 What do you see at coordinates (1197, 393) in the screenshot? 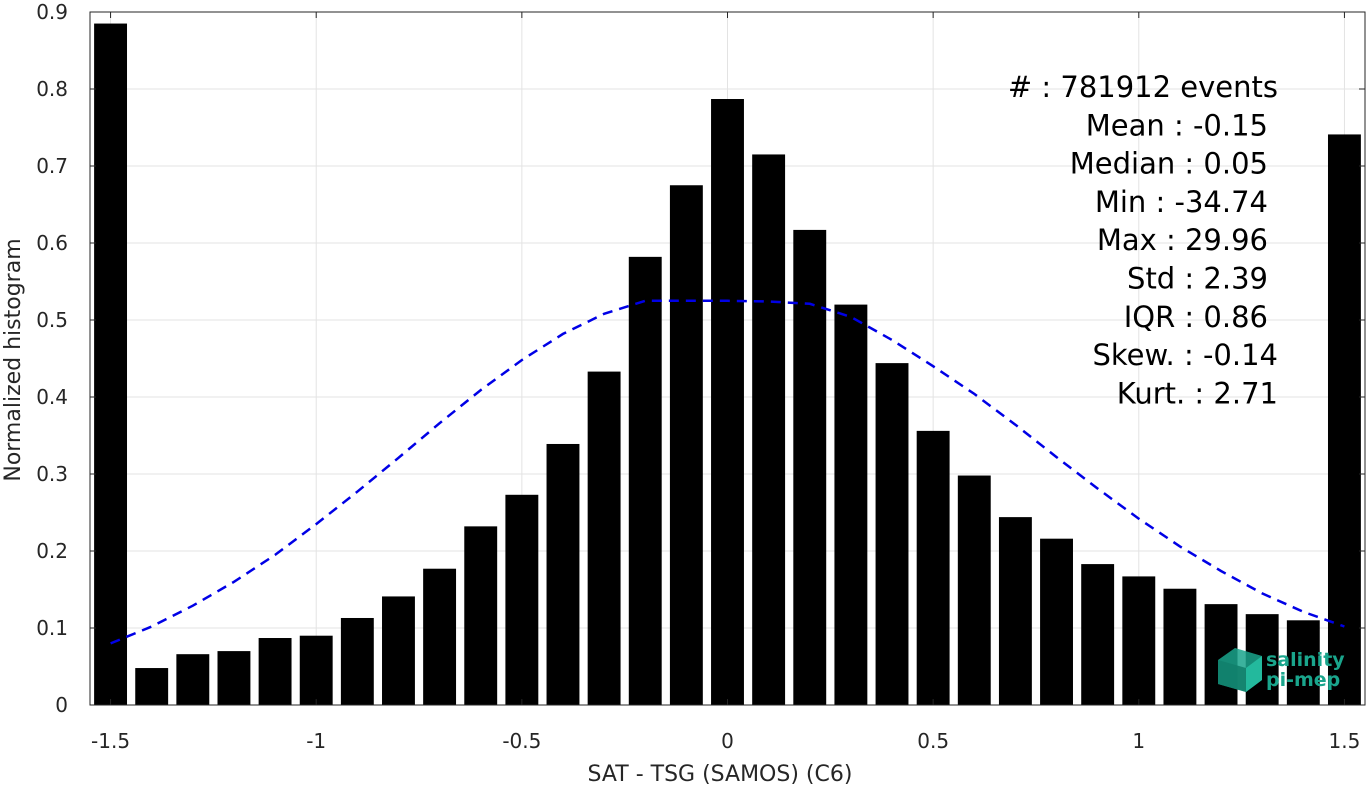
I see `stat-line: Kurt. : 2.71` at bounding box center [1197, 393].